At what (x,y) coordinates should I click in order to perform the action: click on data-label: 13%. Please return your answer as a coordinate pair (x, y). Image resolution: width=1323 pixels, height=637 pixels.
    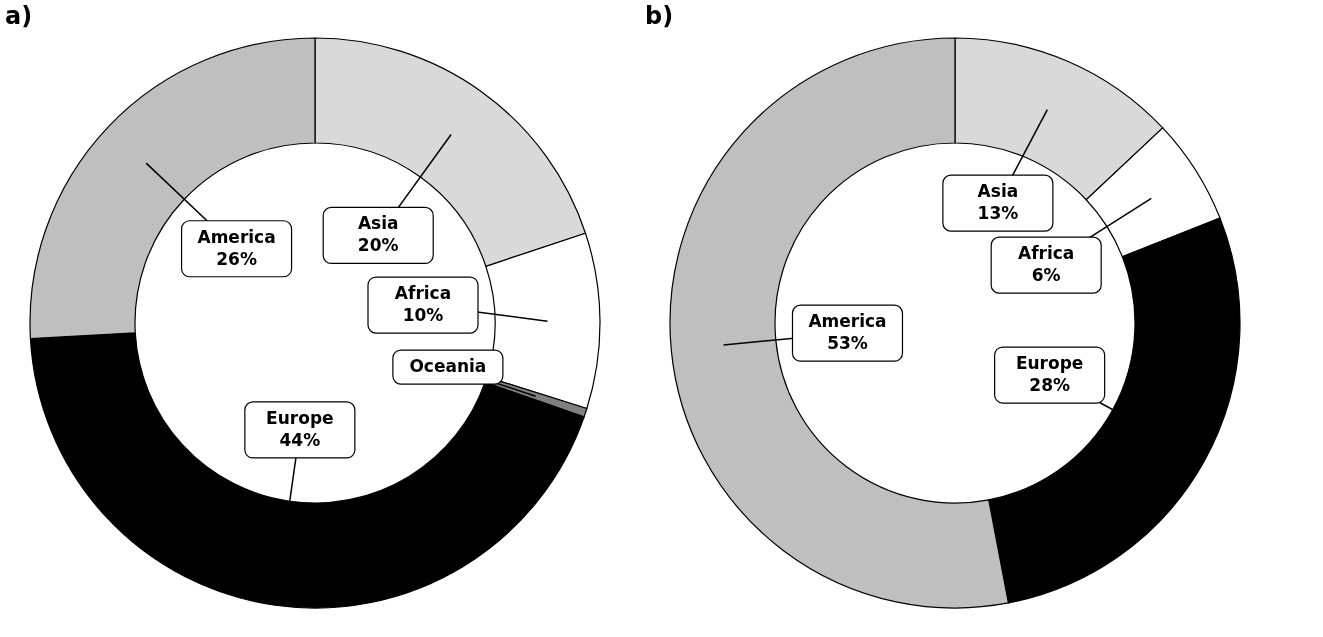
    Looking at the image, I should click on (998, 213).